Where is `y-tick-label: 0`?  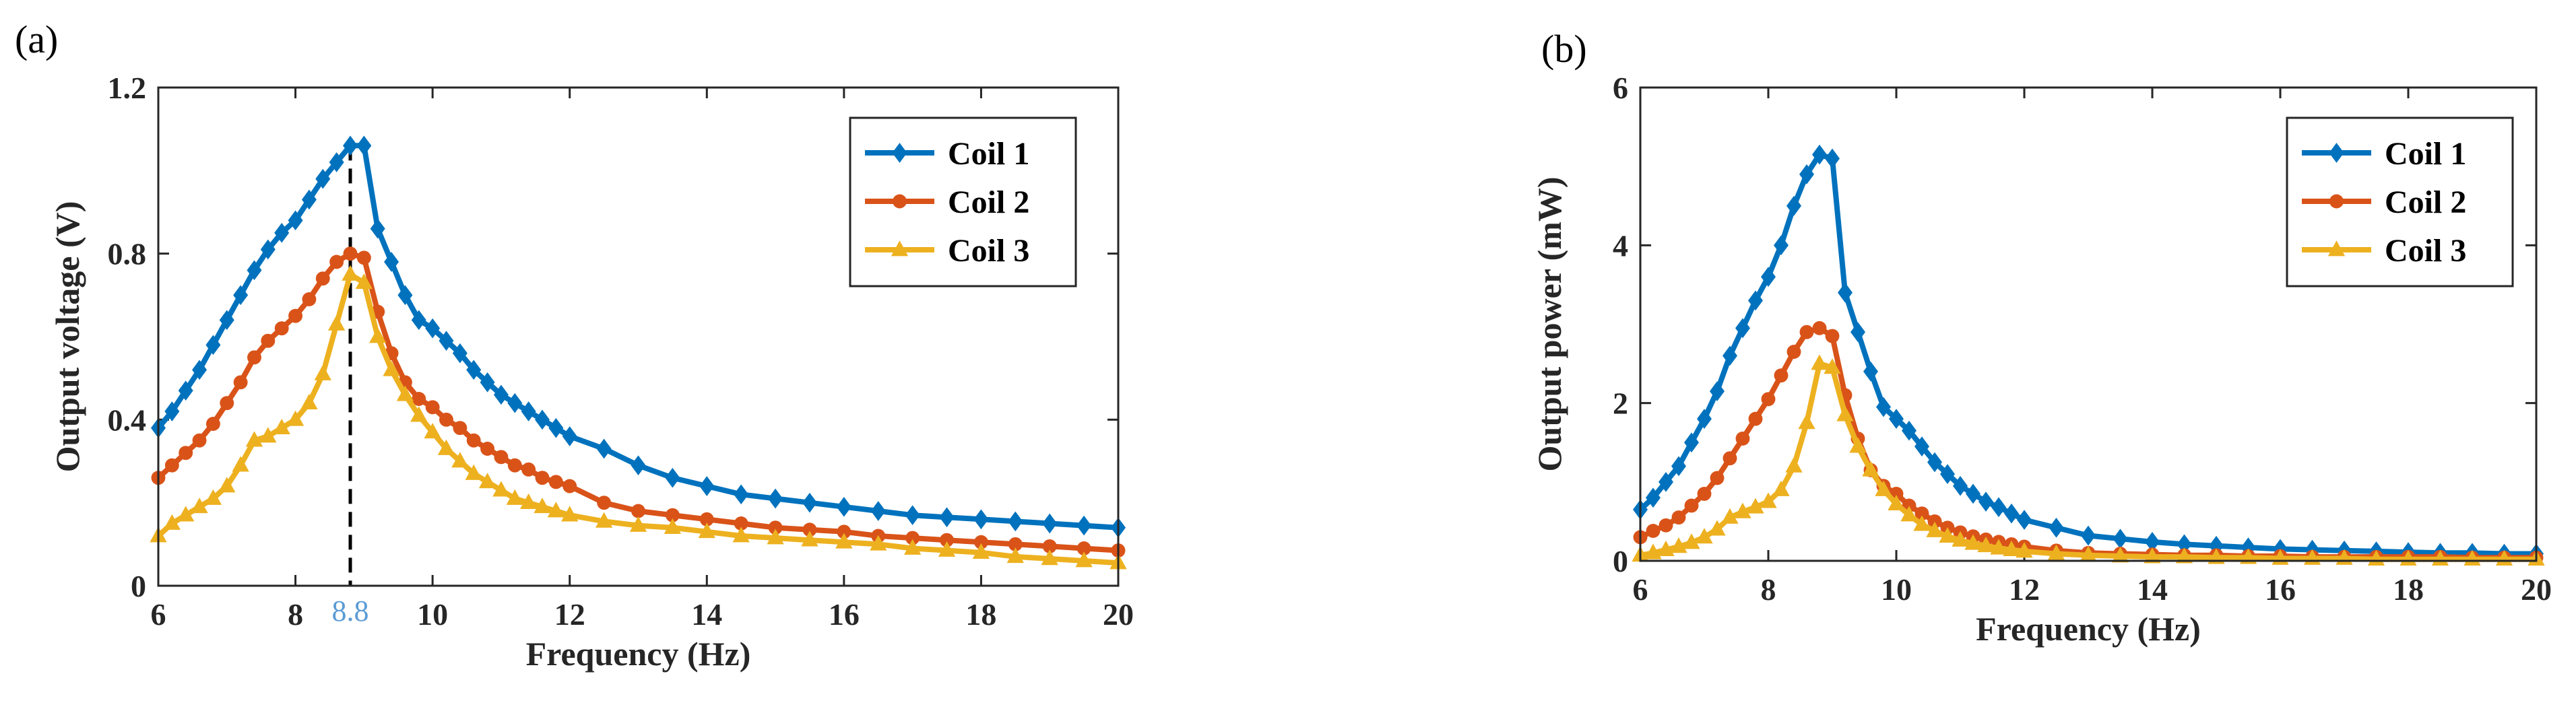 y-tick-label: 0 is located at coordinates (1620, 561).